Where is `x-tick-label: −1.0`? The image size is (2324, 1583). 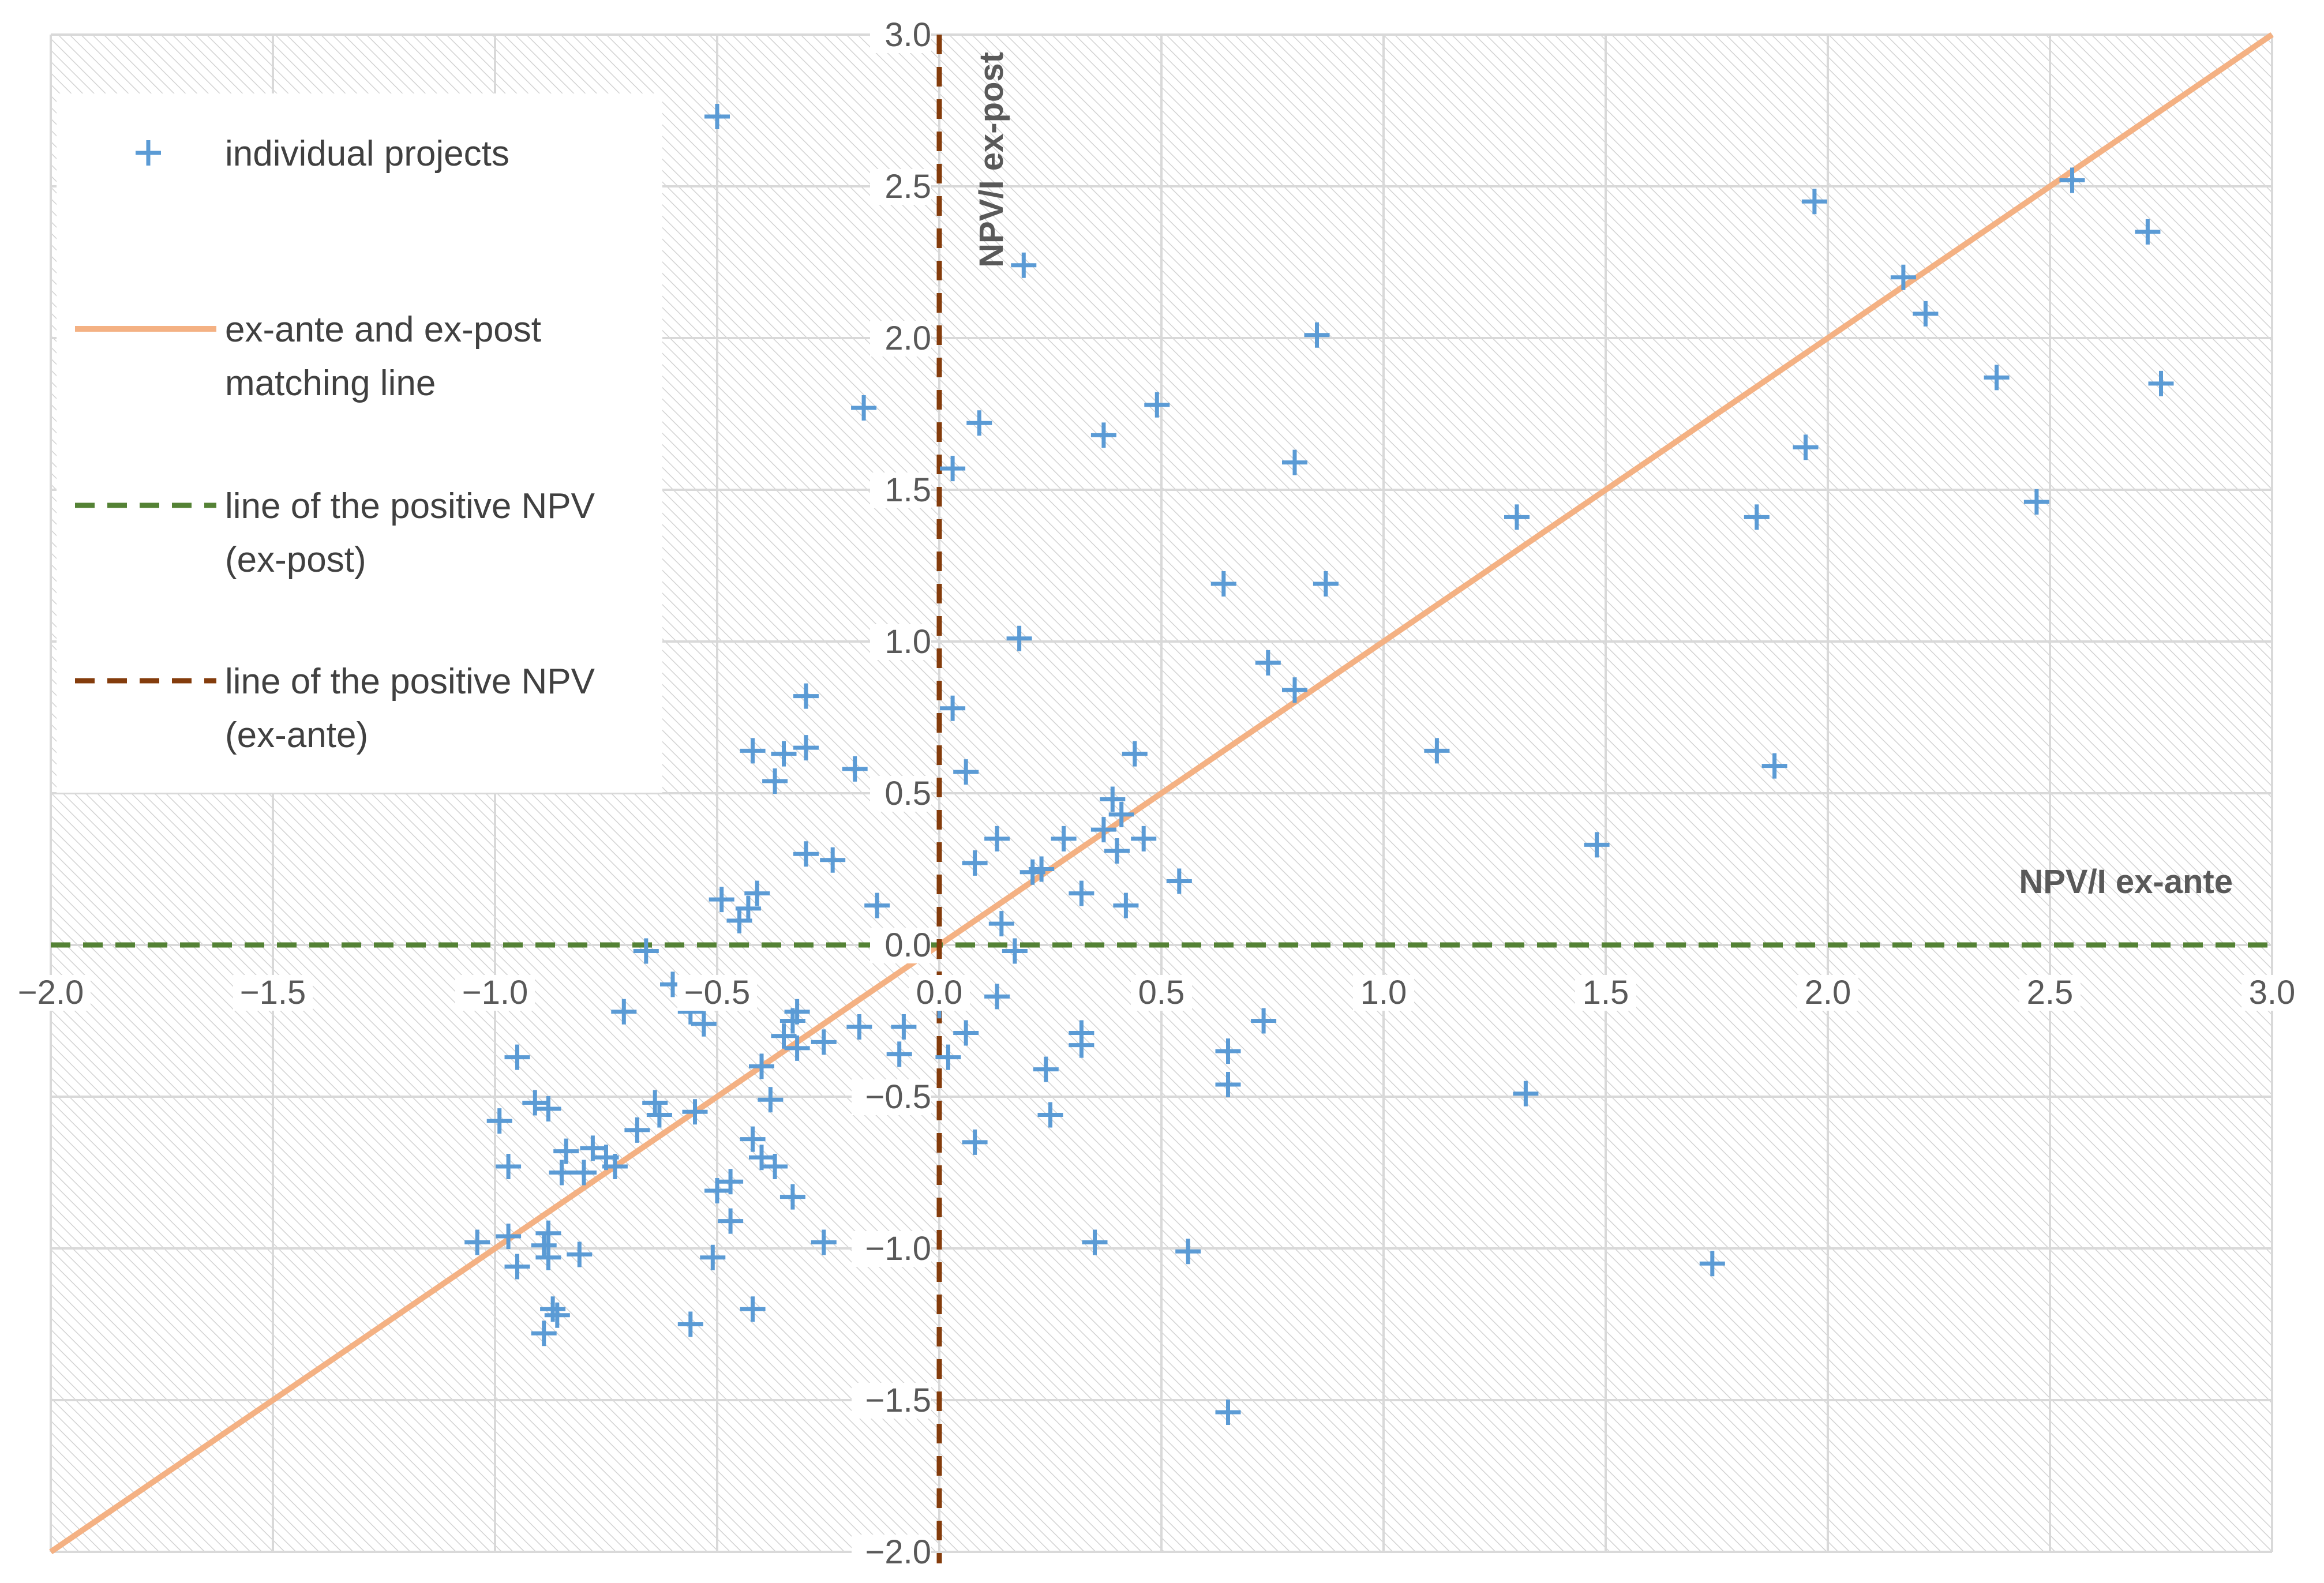 x-tick-label: −1.0 is located at coordinates (495, 993).